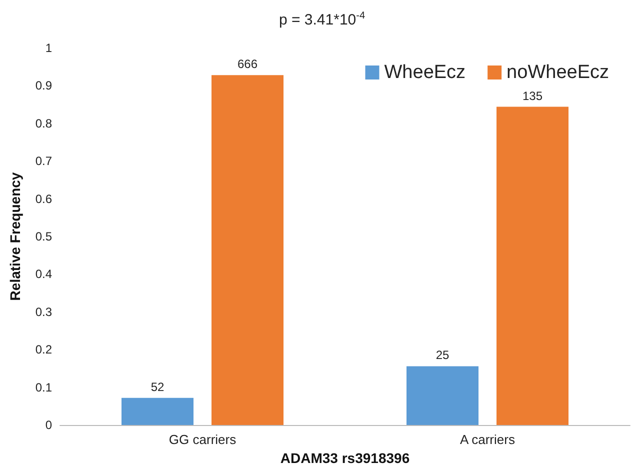  I want to click on annotation: 52, so click(157, 387).